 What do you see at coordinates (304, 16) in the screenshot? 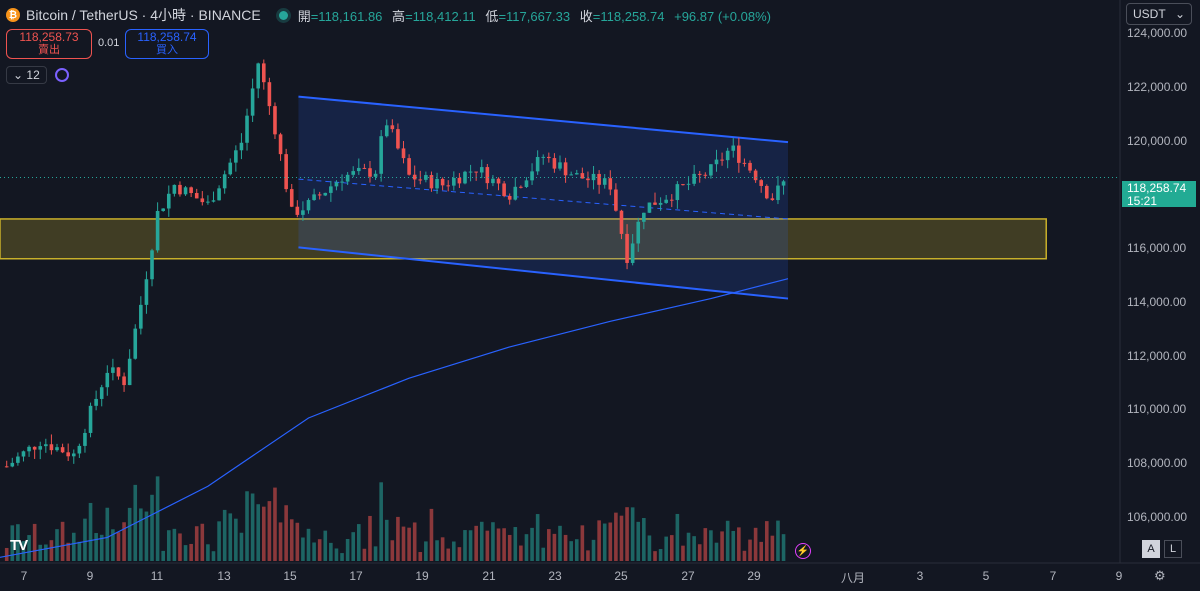
I see `ohlc-open-label: 開` at bounding box center [304, 16].